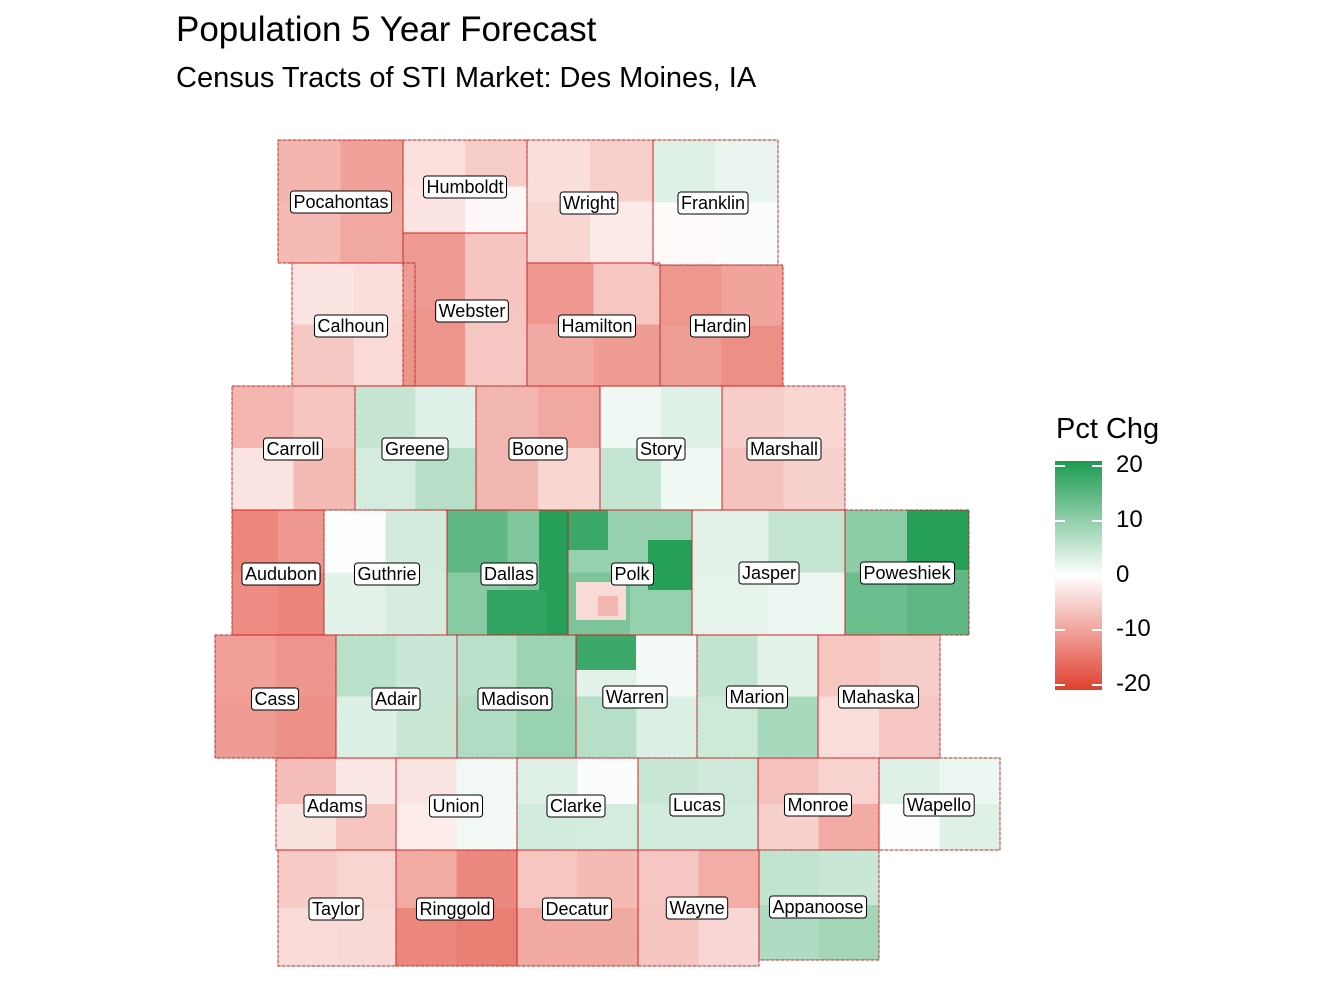  What do you see at coordinates (301, 541) in the screenshot?
I see `tract-audubon` at bounding box center [301, 541].